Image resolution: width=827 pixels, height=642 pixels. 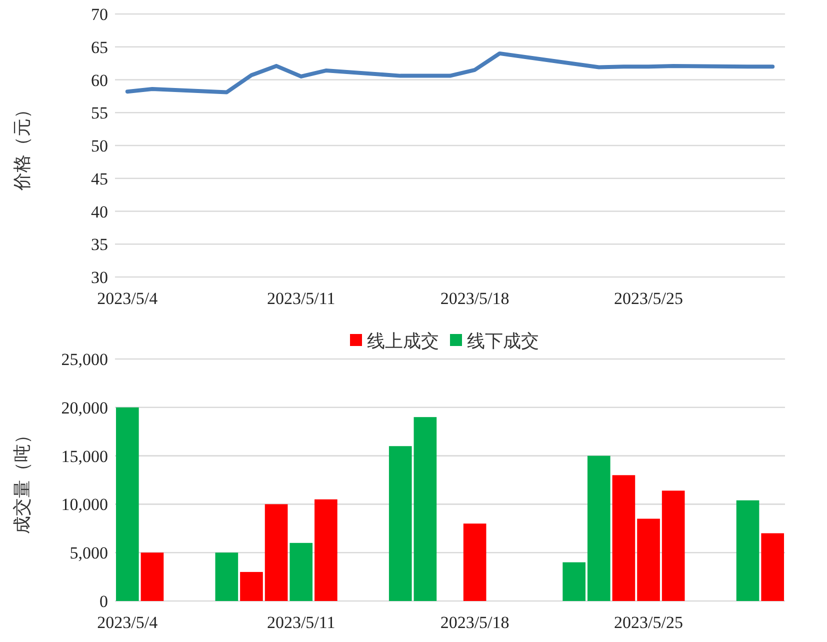 I want to click on y-tick-label: 40, so click(x=99, y=212).